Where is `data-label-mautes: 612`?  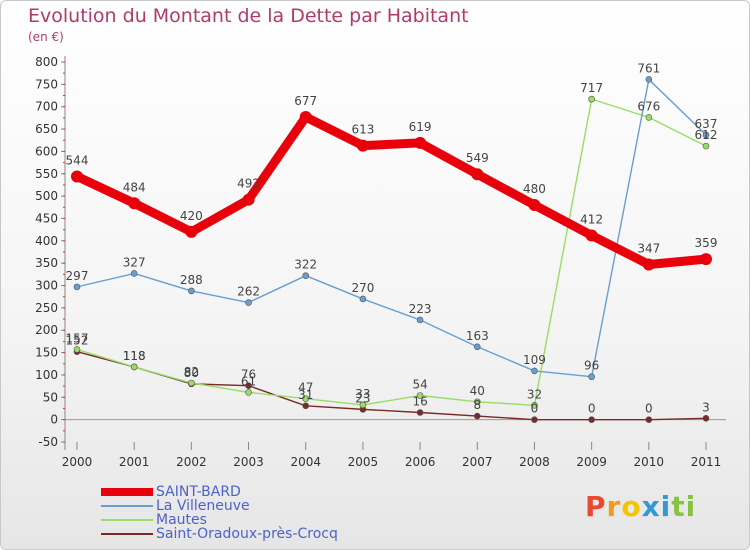 data-label-mautes: 612 is located at coordinates (706, 135).